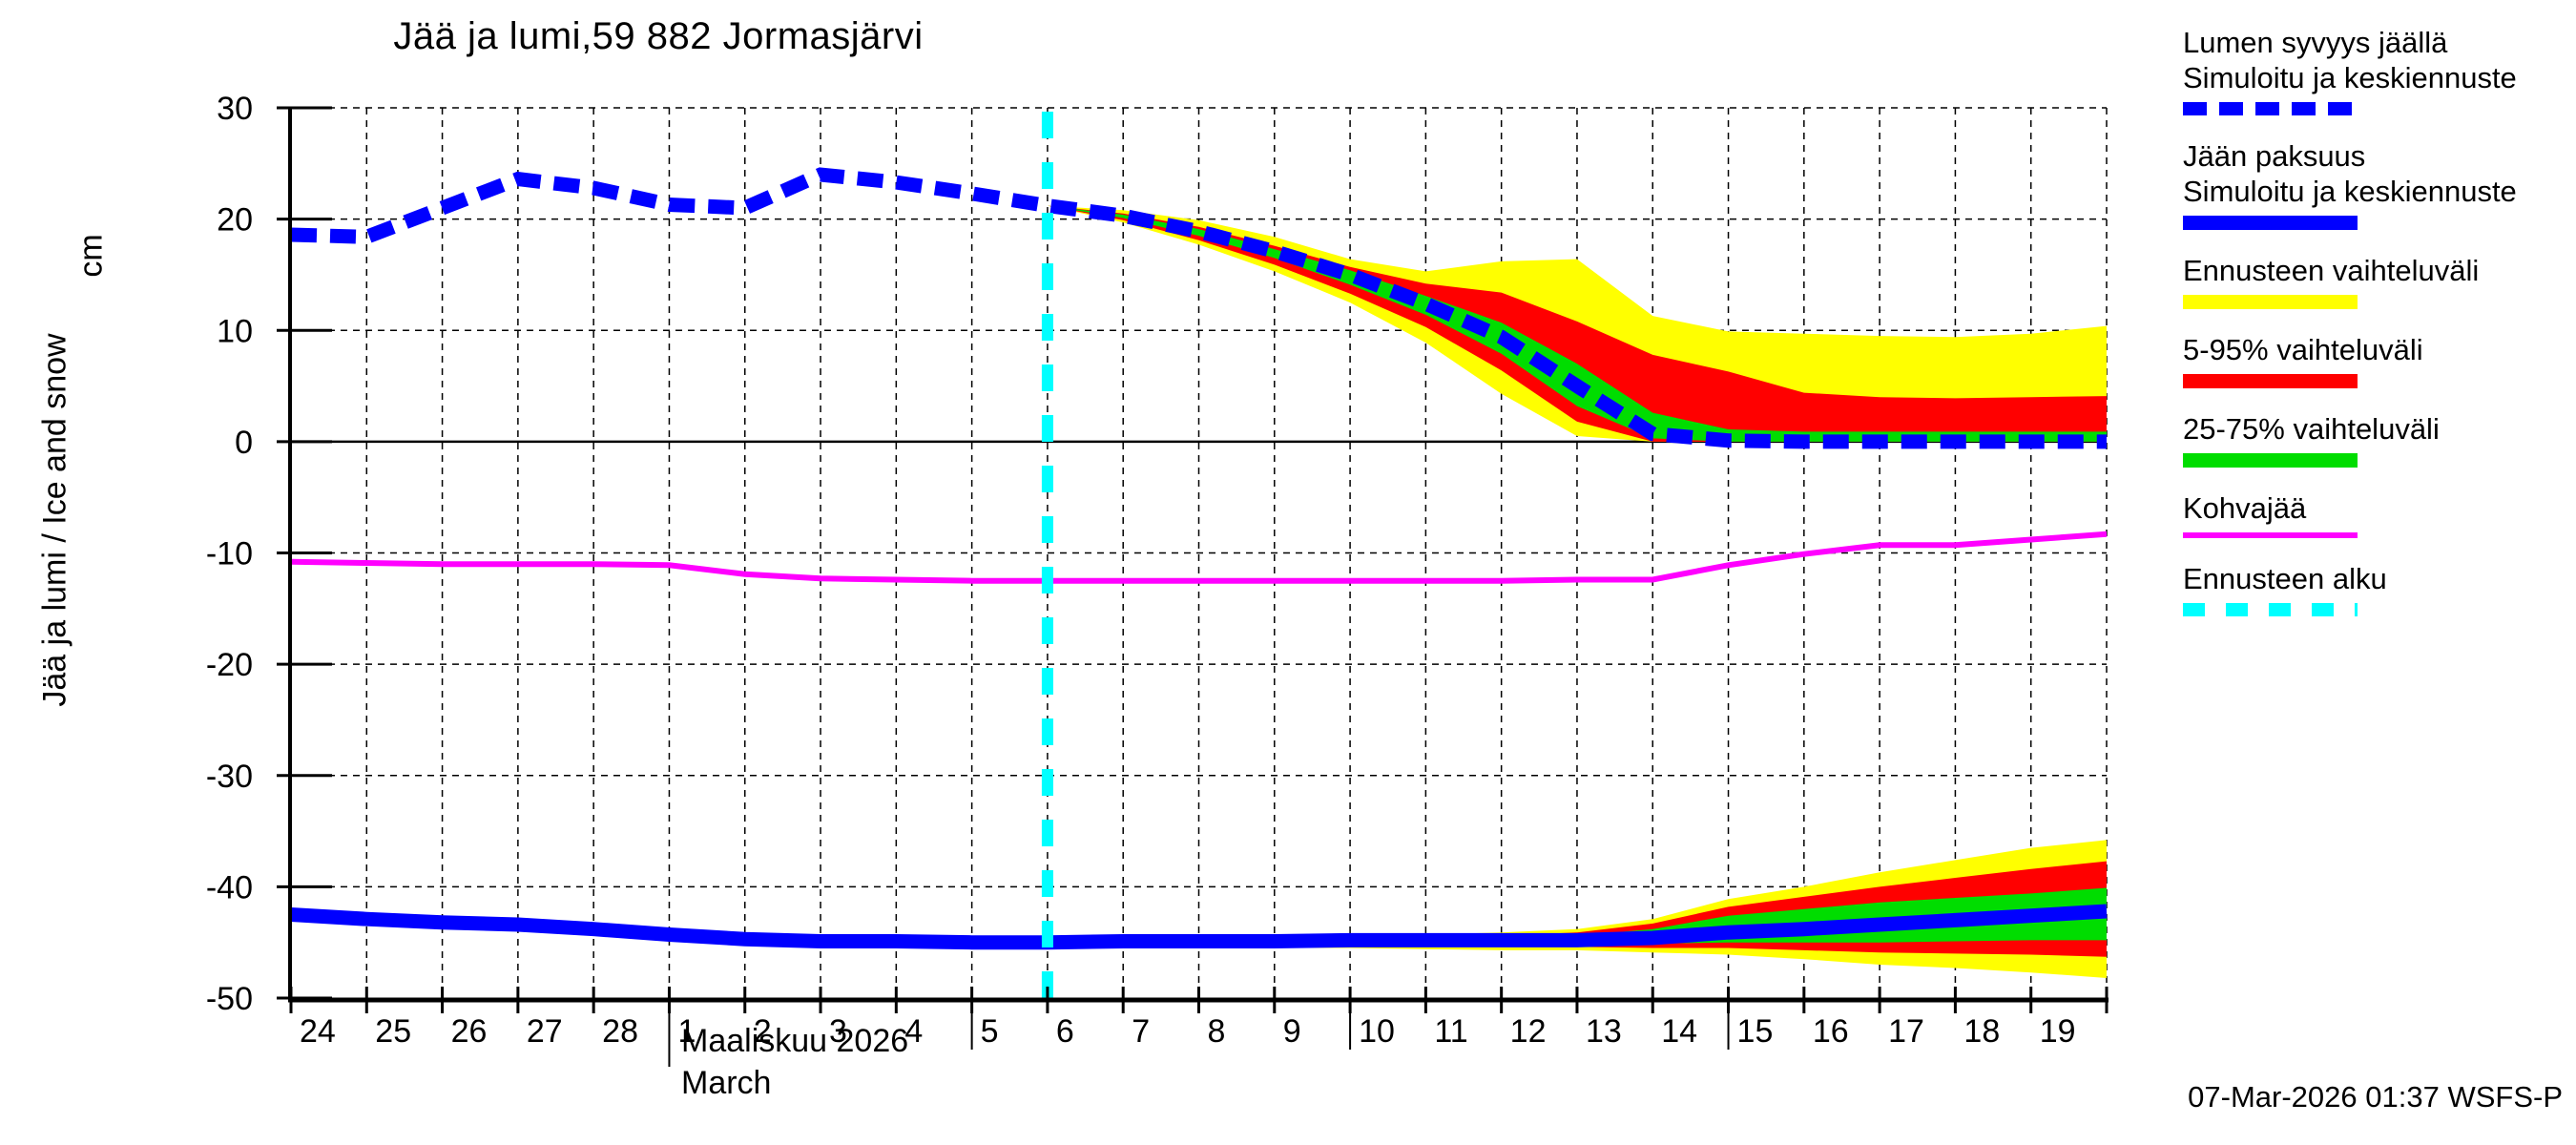 The height and width of the screenshot is (1145, 2576). I want to click on ice-thickness-line, so click(1199, 927).